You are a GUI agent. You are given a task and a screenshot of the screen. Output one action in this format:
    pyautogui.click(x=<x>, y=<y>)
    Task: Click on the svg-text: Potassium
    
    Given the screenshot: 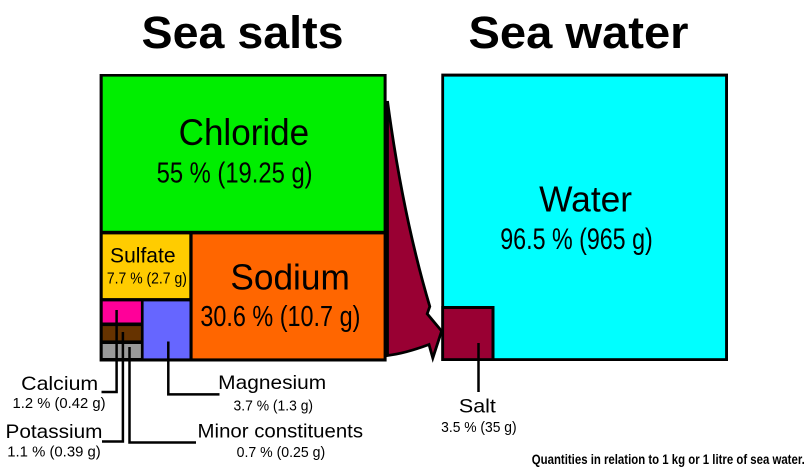 What is the action you would take?
    pyautogui.click(x=54, y=432)
    